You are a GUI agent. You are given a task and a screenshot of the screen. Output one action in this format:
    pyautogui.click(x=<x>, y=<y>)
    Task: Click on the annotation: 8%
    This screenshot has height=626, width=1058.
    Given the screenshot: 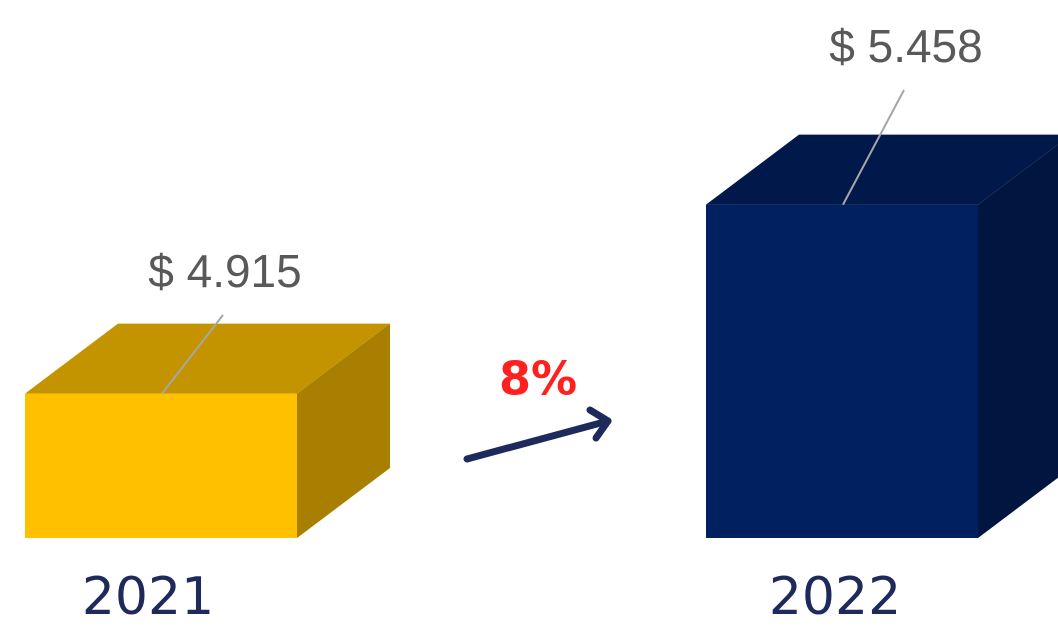 What is the action you would take?
    pyautogui.click(x=538, y=379)
    